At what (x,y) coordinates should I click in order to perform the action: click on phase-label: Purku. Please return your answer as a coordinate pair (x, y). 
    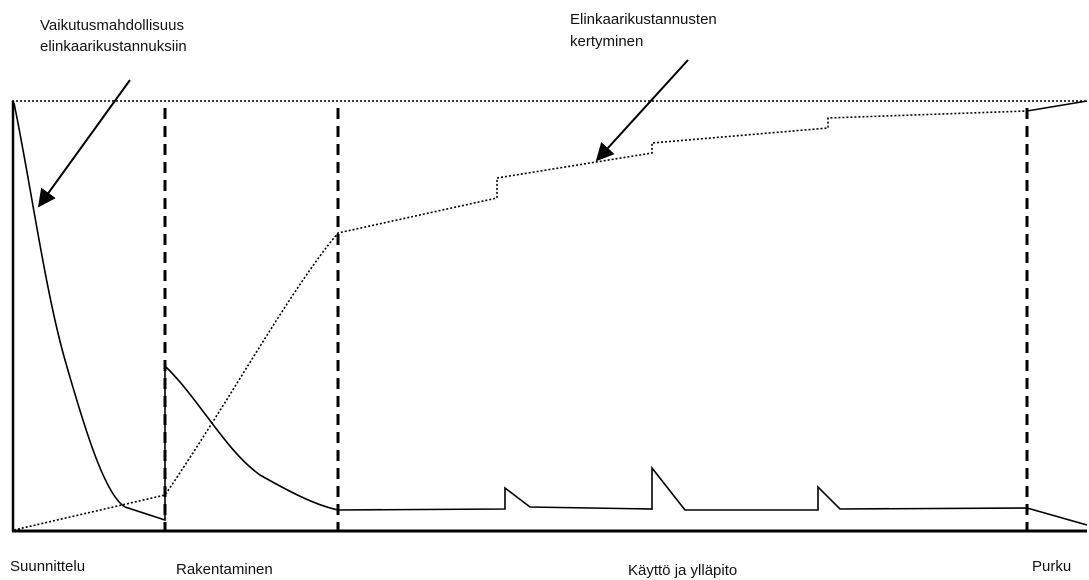
    Looking at the image, I should click on (1051, 566).